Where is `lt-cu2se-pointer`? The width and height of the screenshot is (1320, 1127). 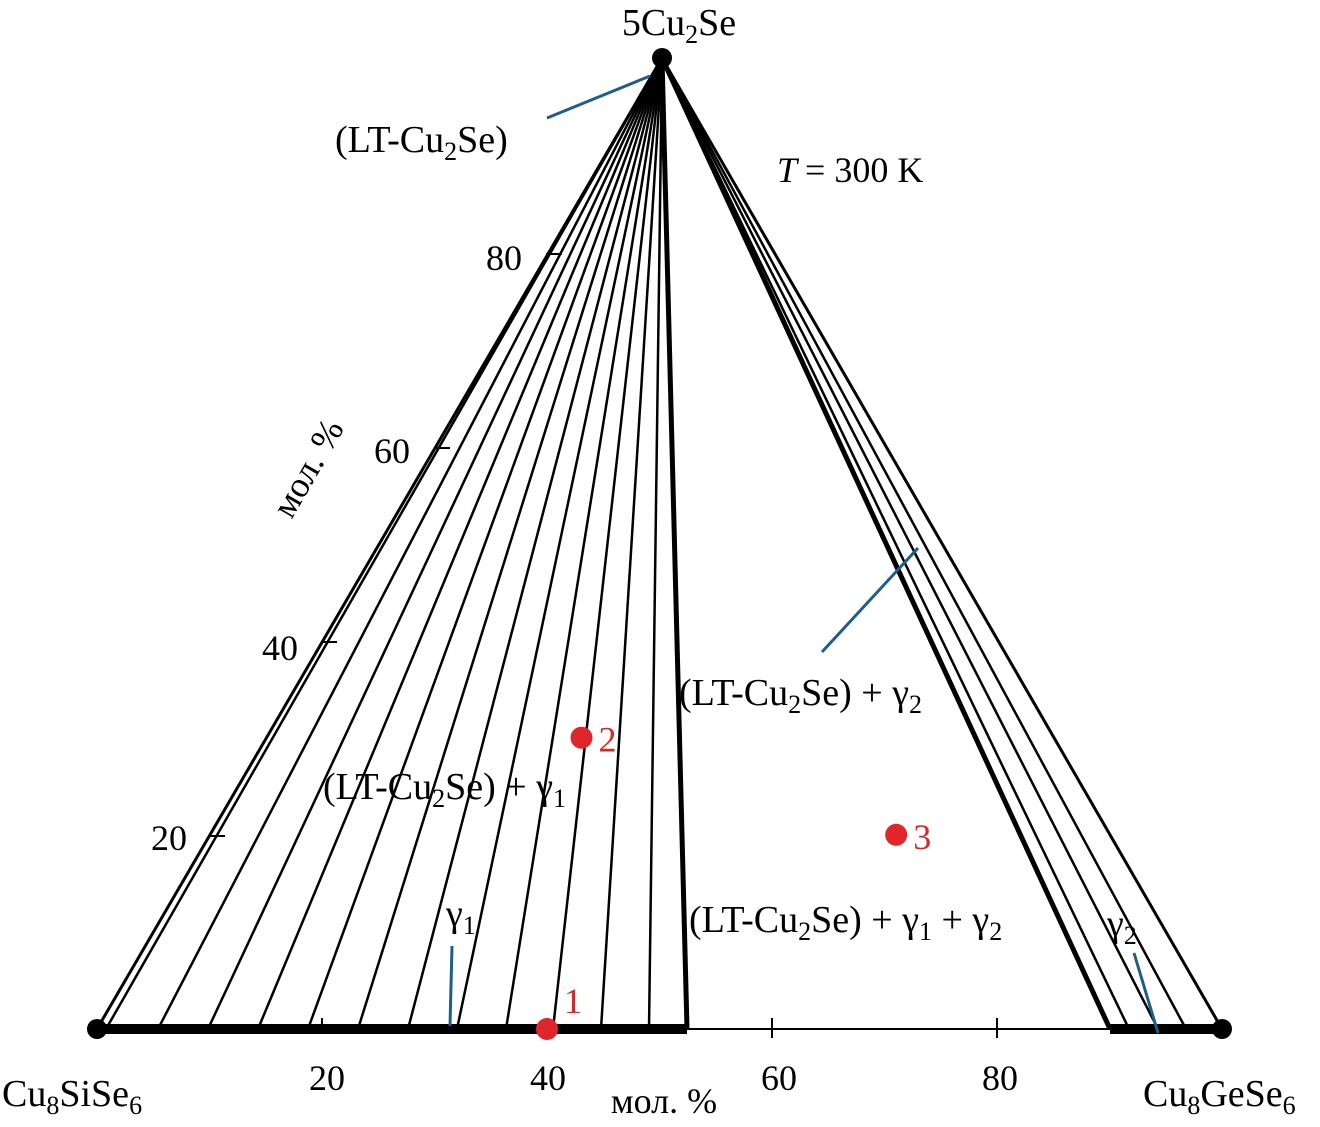 lt-cu2se-pointer is located at coordinates (598, 97).